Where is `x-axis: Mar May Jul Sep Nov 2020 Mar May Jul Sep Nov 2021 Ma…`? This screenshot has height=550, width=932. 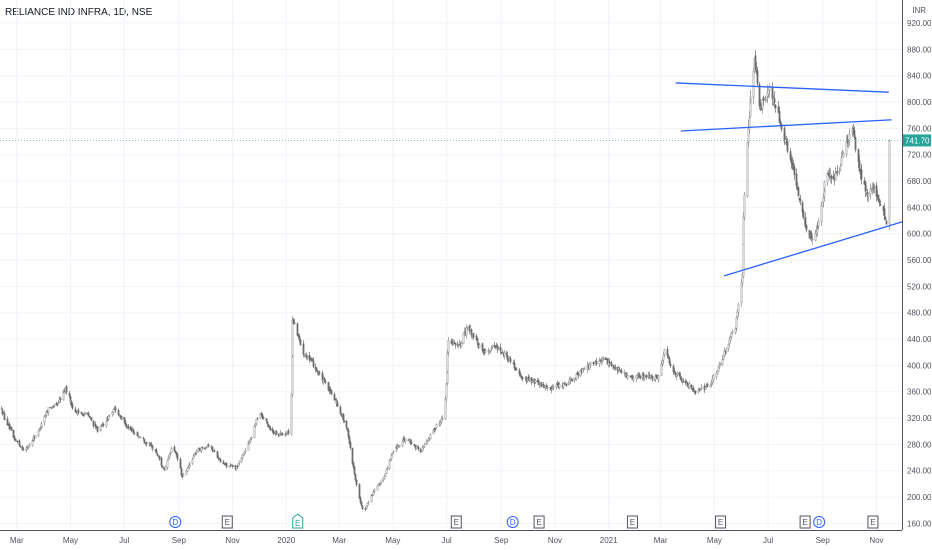 x-axis: Mar May Jul Sep Nov 2020 Mar May Jul Sep Nov 2021 Ma… is located at coordinates (451, 538).